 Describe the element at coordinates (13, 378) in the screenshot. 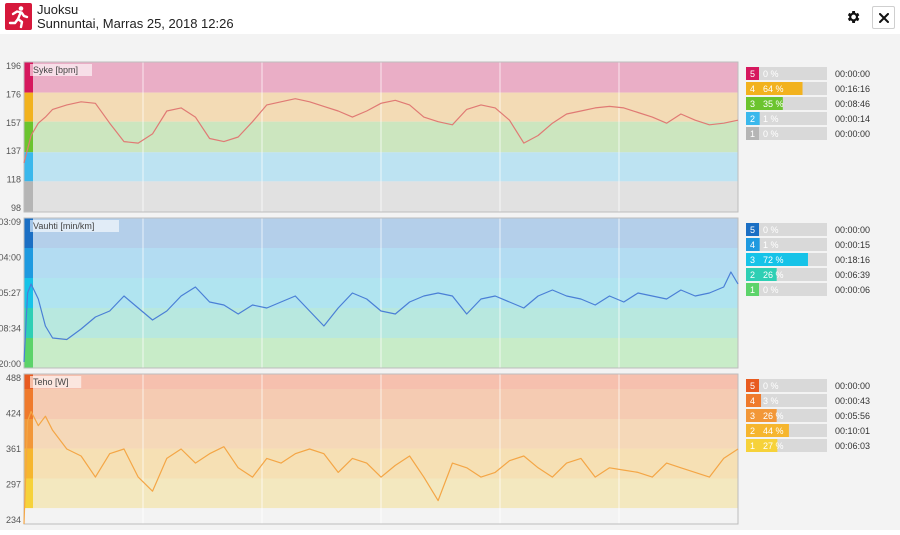

I see `y-tick-label: 488` at that location.